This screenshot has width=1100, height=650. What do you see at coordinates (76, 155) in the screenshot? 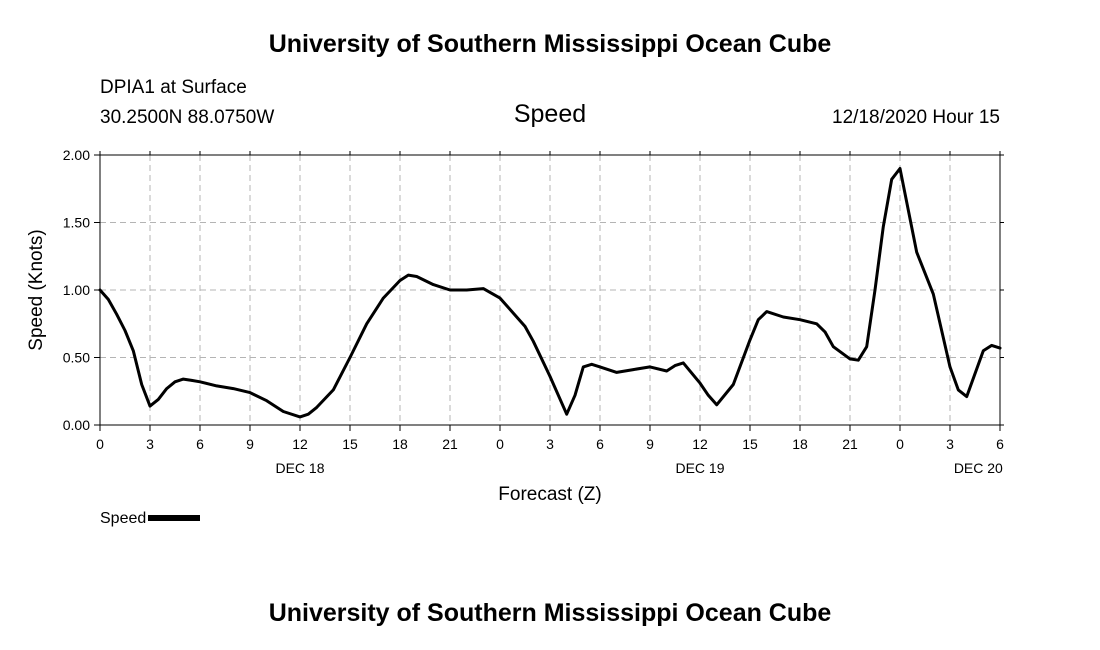
I see `y-tick-label: 2.00` at bounding box center [76, 155].